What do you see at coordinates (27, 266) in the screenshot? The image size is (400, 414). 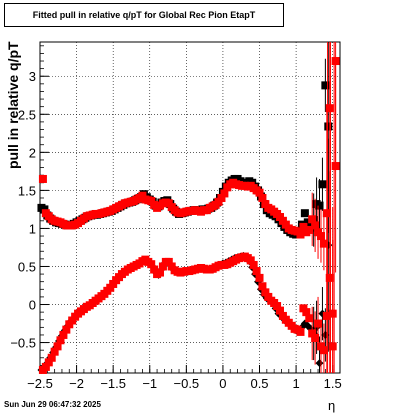 I see `y-tick-label: 0.5` at bounding box center [27, 266].